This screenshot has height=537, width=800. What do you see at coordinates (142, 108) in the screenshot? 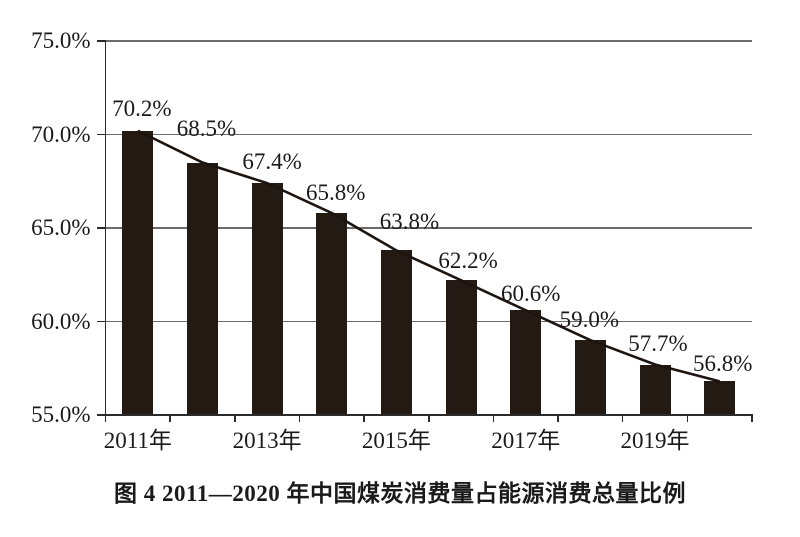
I see `data-label: 70.2%` at bounding box center [142, 108].